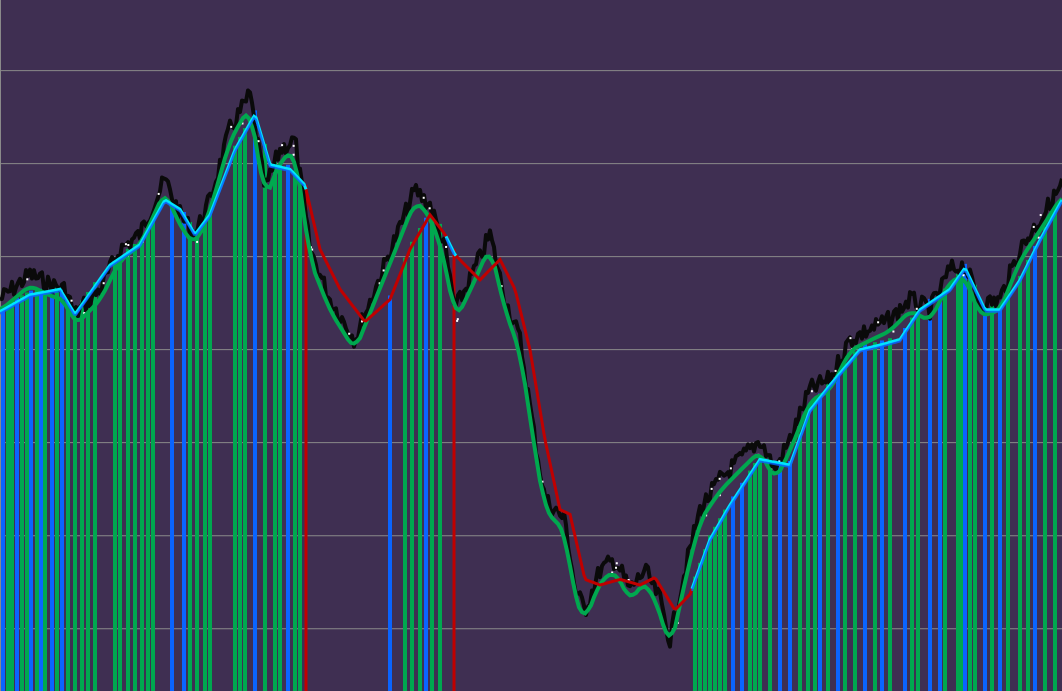 Image resolution: width=1062 pixels, height=691 pixels. Describe the element at coordinates (574, 432) in the screenshot. I see `slow-average-down-segment` at that location.